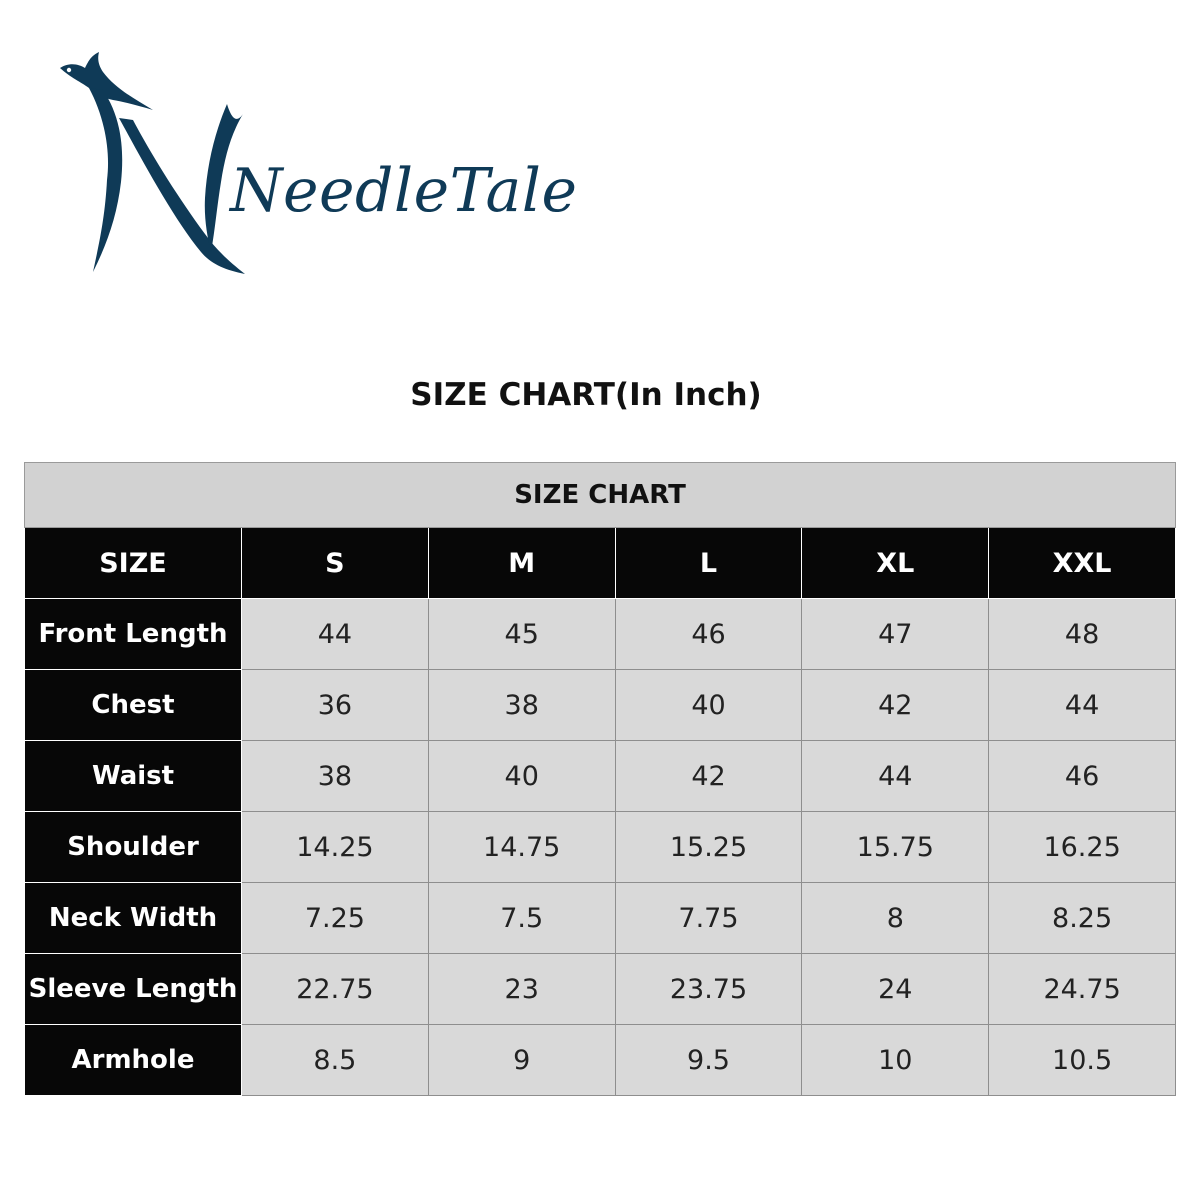 This screenshot has height=1200, width=1200. What do you see at coordinates (133, 847) in the screenshot?
I see `row-label: Shoulder` at bounding box center [133, 847].